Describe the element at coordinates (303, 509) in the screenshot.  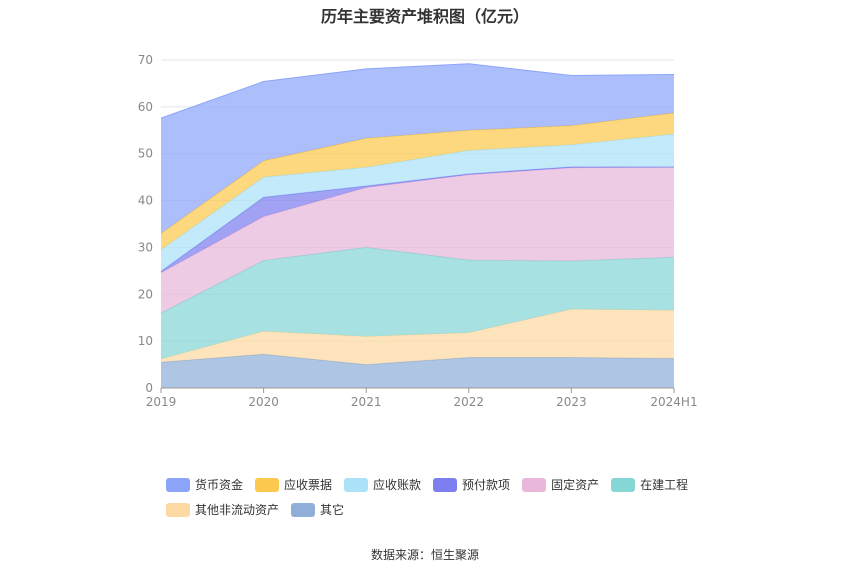
I see `legend-swatch-other` at that location.